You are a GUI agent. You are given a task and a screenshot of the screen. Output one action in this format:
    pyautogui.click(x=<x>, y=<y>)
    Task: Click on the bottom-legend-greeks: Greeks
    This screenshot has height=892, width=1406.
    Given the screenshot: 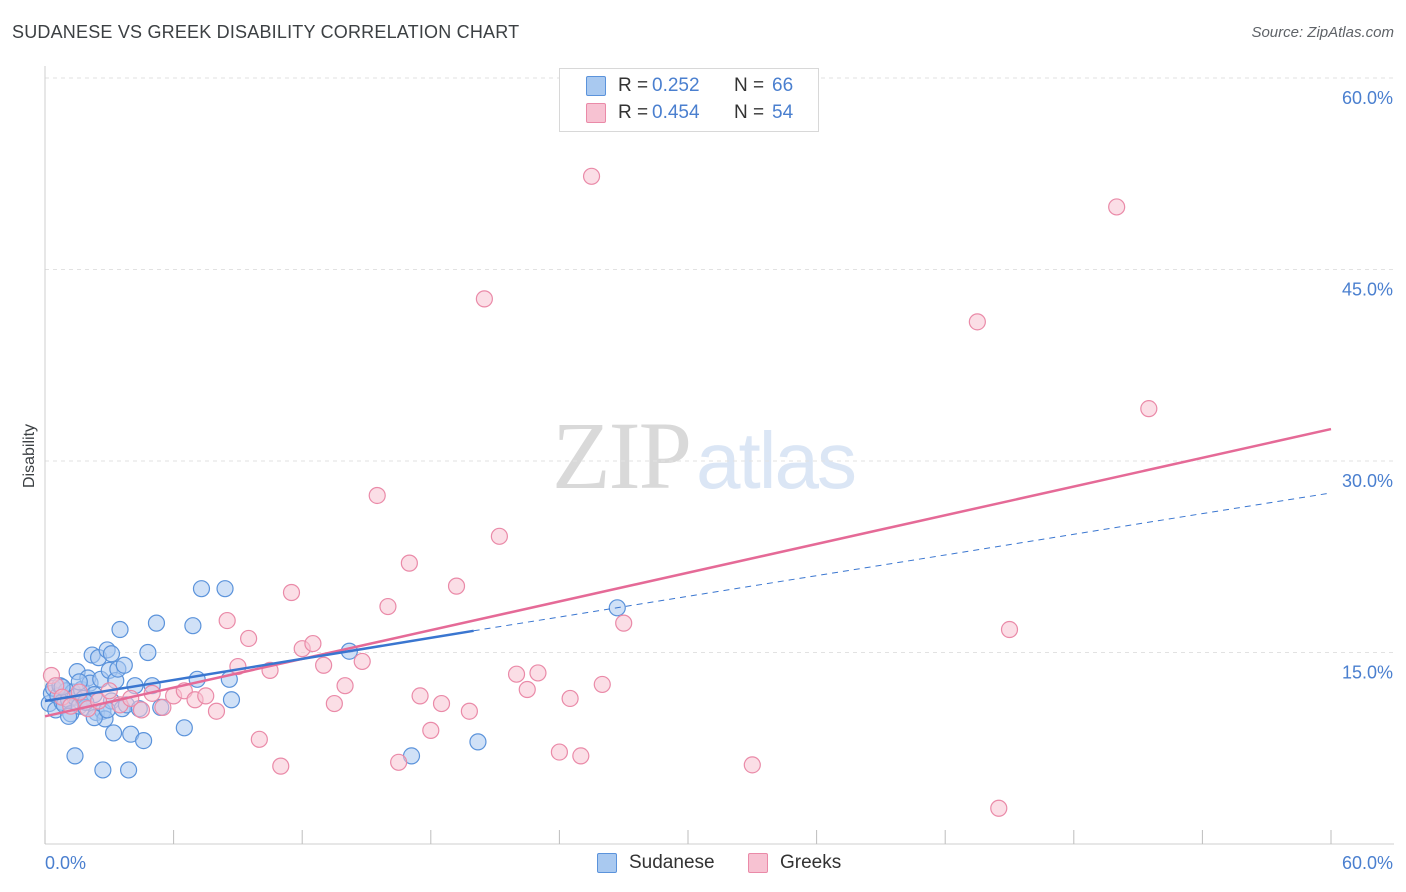 What is the action you would take?
    pyautogui.click(x=794, y=863)
    